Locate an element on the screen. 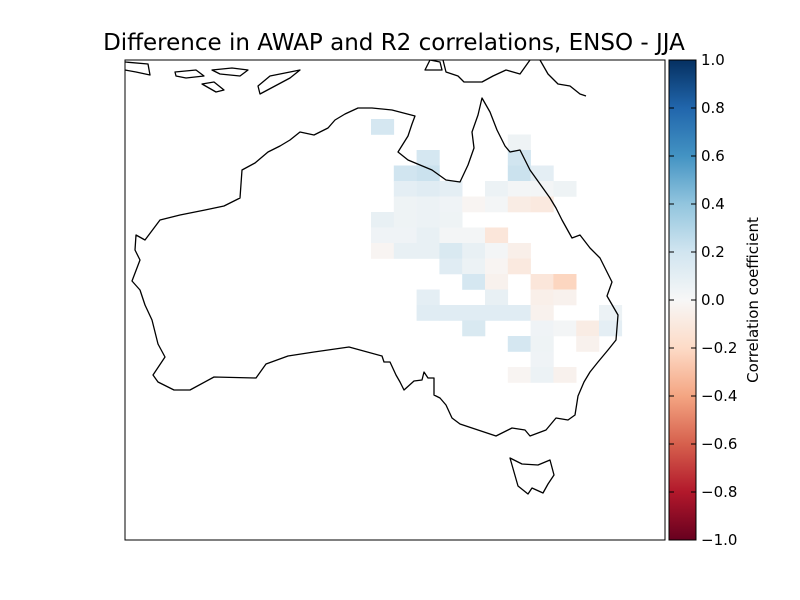  heatmap-grid is located at coordinates (497, 251).